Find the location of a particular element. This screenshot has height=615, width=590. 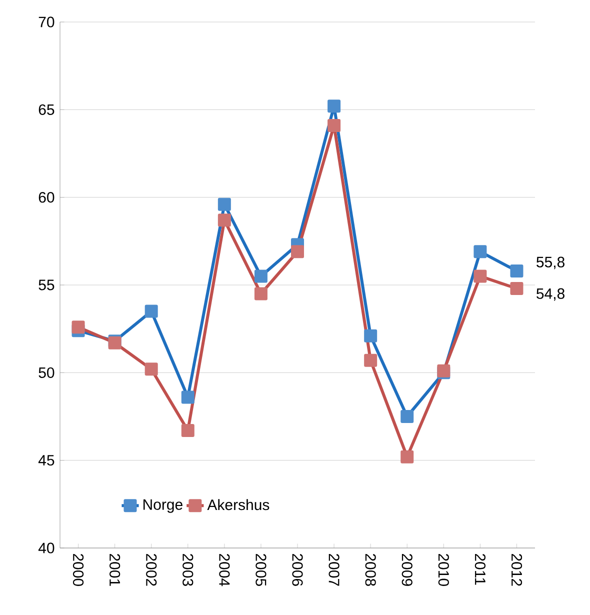

legend-label: Norge is located at coordinates (162, 506).